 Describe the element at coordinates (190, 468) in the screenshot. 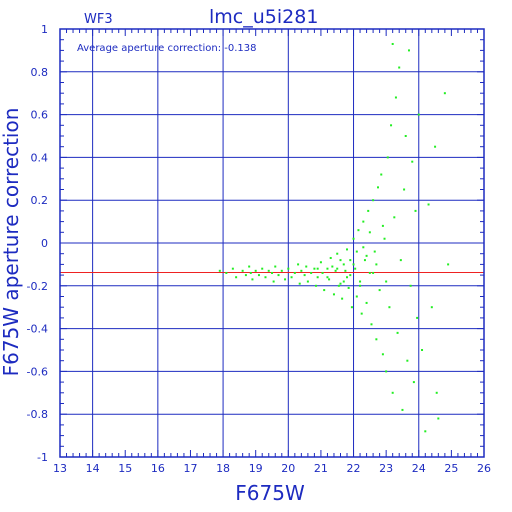

I see `x-tick-label: 17` at that location.